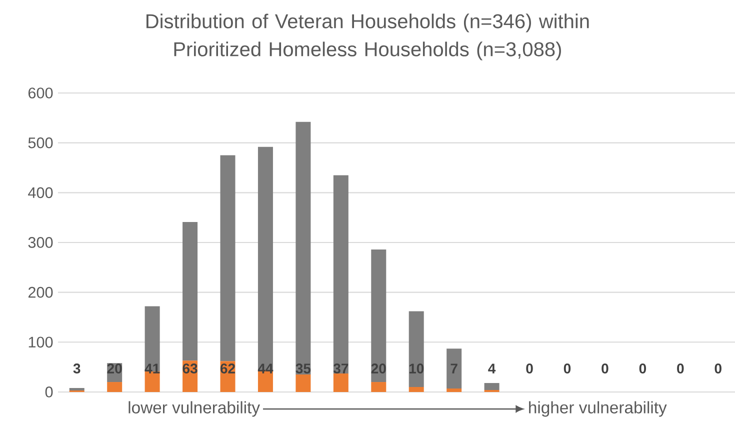 This screenshot has width=735, height=421. What do you see at coordinates (416, 369) in the screenshot?
I see `data-label: 10` at bounding box center [416, 369].